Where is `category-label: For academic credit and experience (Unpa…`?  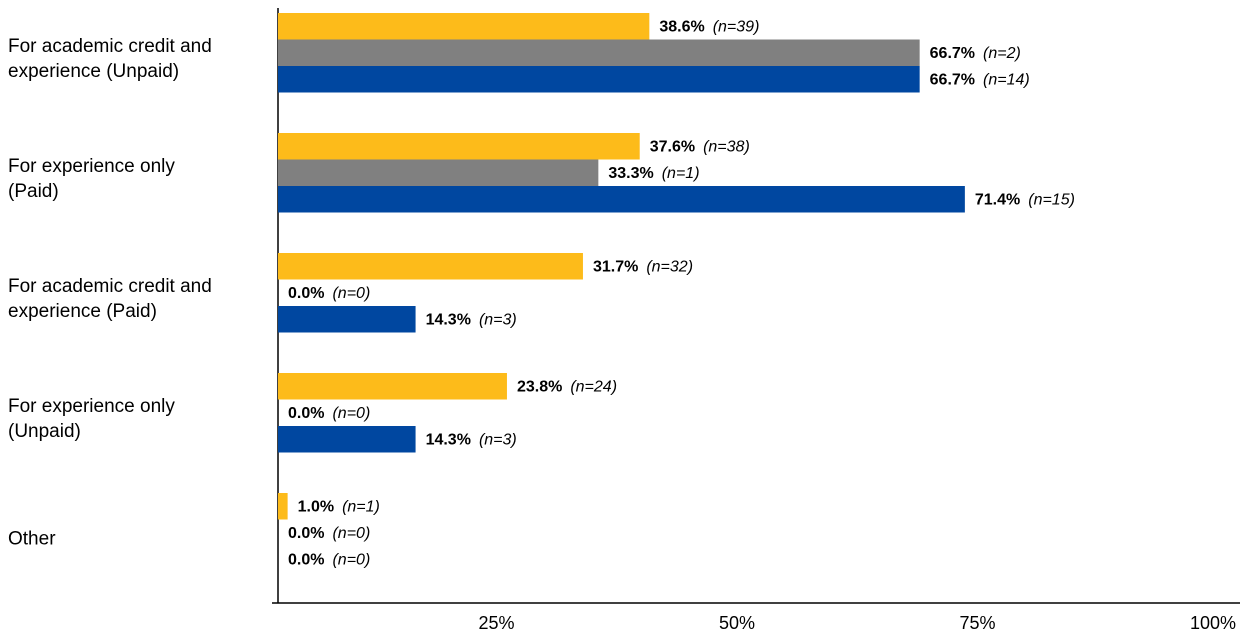
category-label: For academic credit and experience (Unpa… is located at coordinates (110, 58).